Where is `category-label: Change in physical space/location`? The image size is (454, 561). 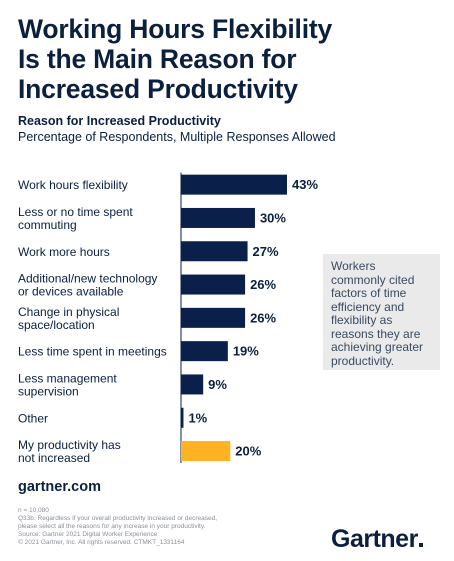
category-label: Change in physical space/location is located at coordinates (68, 318).